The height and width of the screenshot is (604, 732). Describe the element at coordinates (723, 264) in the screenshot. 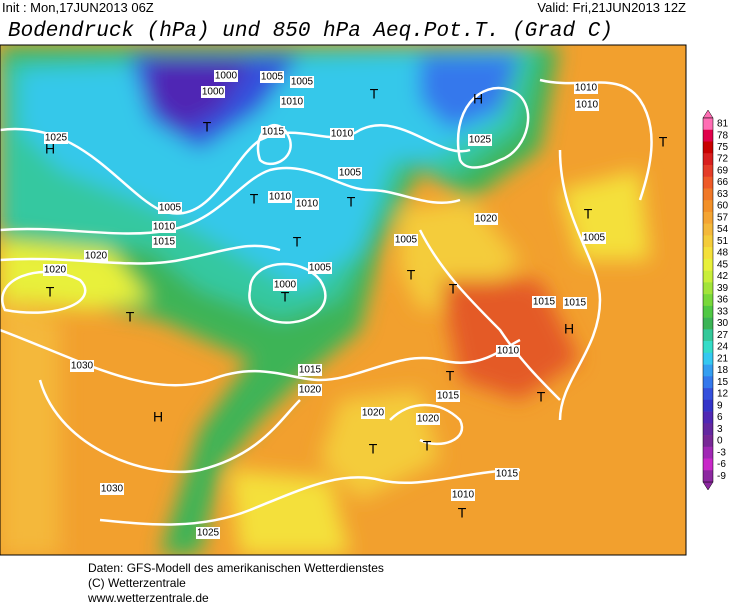

I see `legend-label: 45` at that location.